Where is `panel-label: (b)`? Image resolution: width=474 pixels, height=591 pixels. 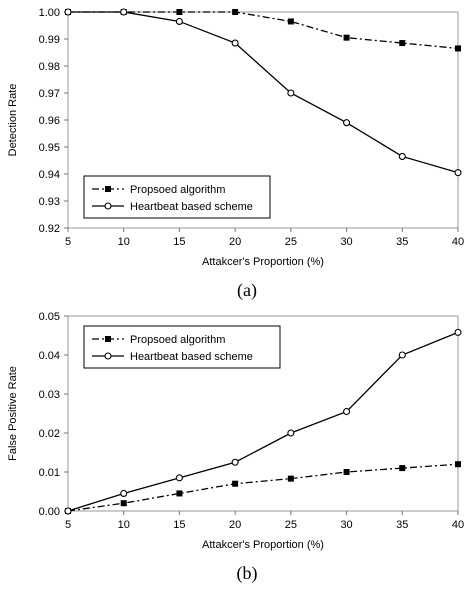
panel-label: (b) is located at coordinates (247, 573).